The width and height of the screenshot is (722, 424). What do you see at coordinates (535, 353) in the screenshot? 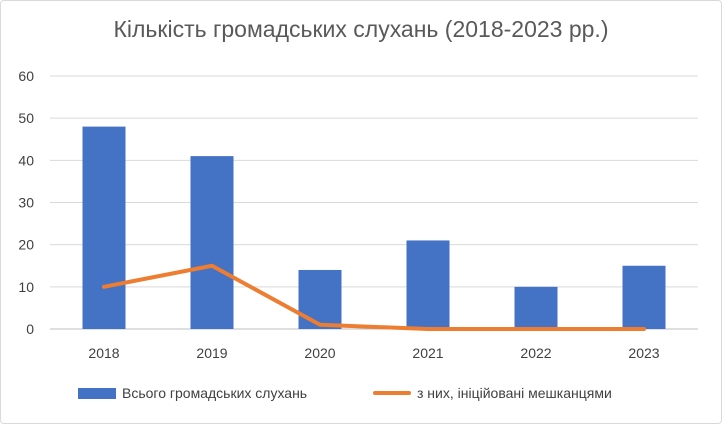
I see `x-tick-label: 2022` at bounding box center [535, 353].